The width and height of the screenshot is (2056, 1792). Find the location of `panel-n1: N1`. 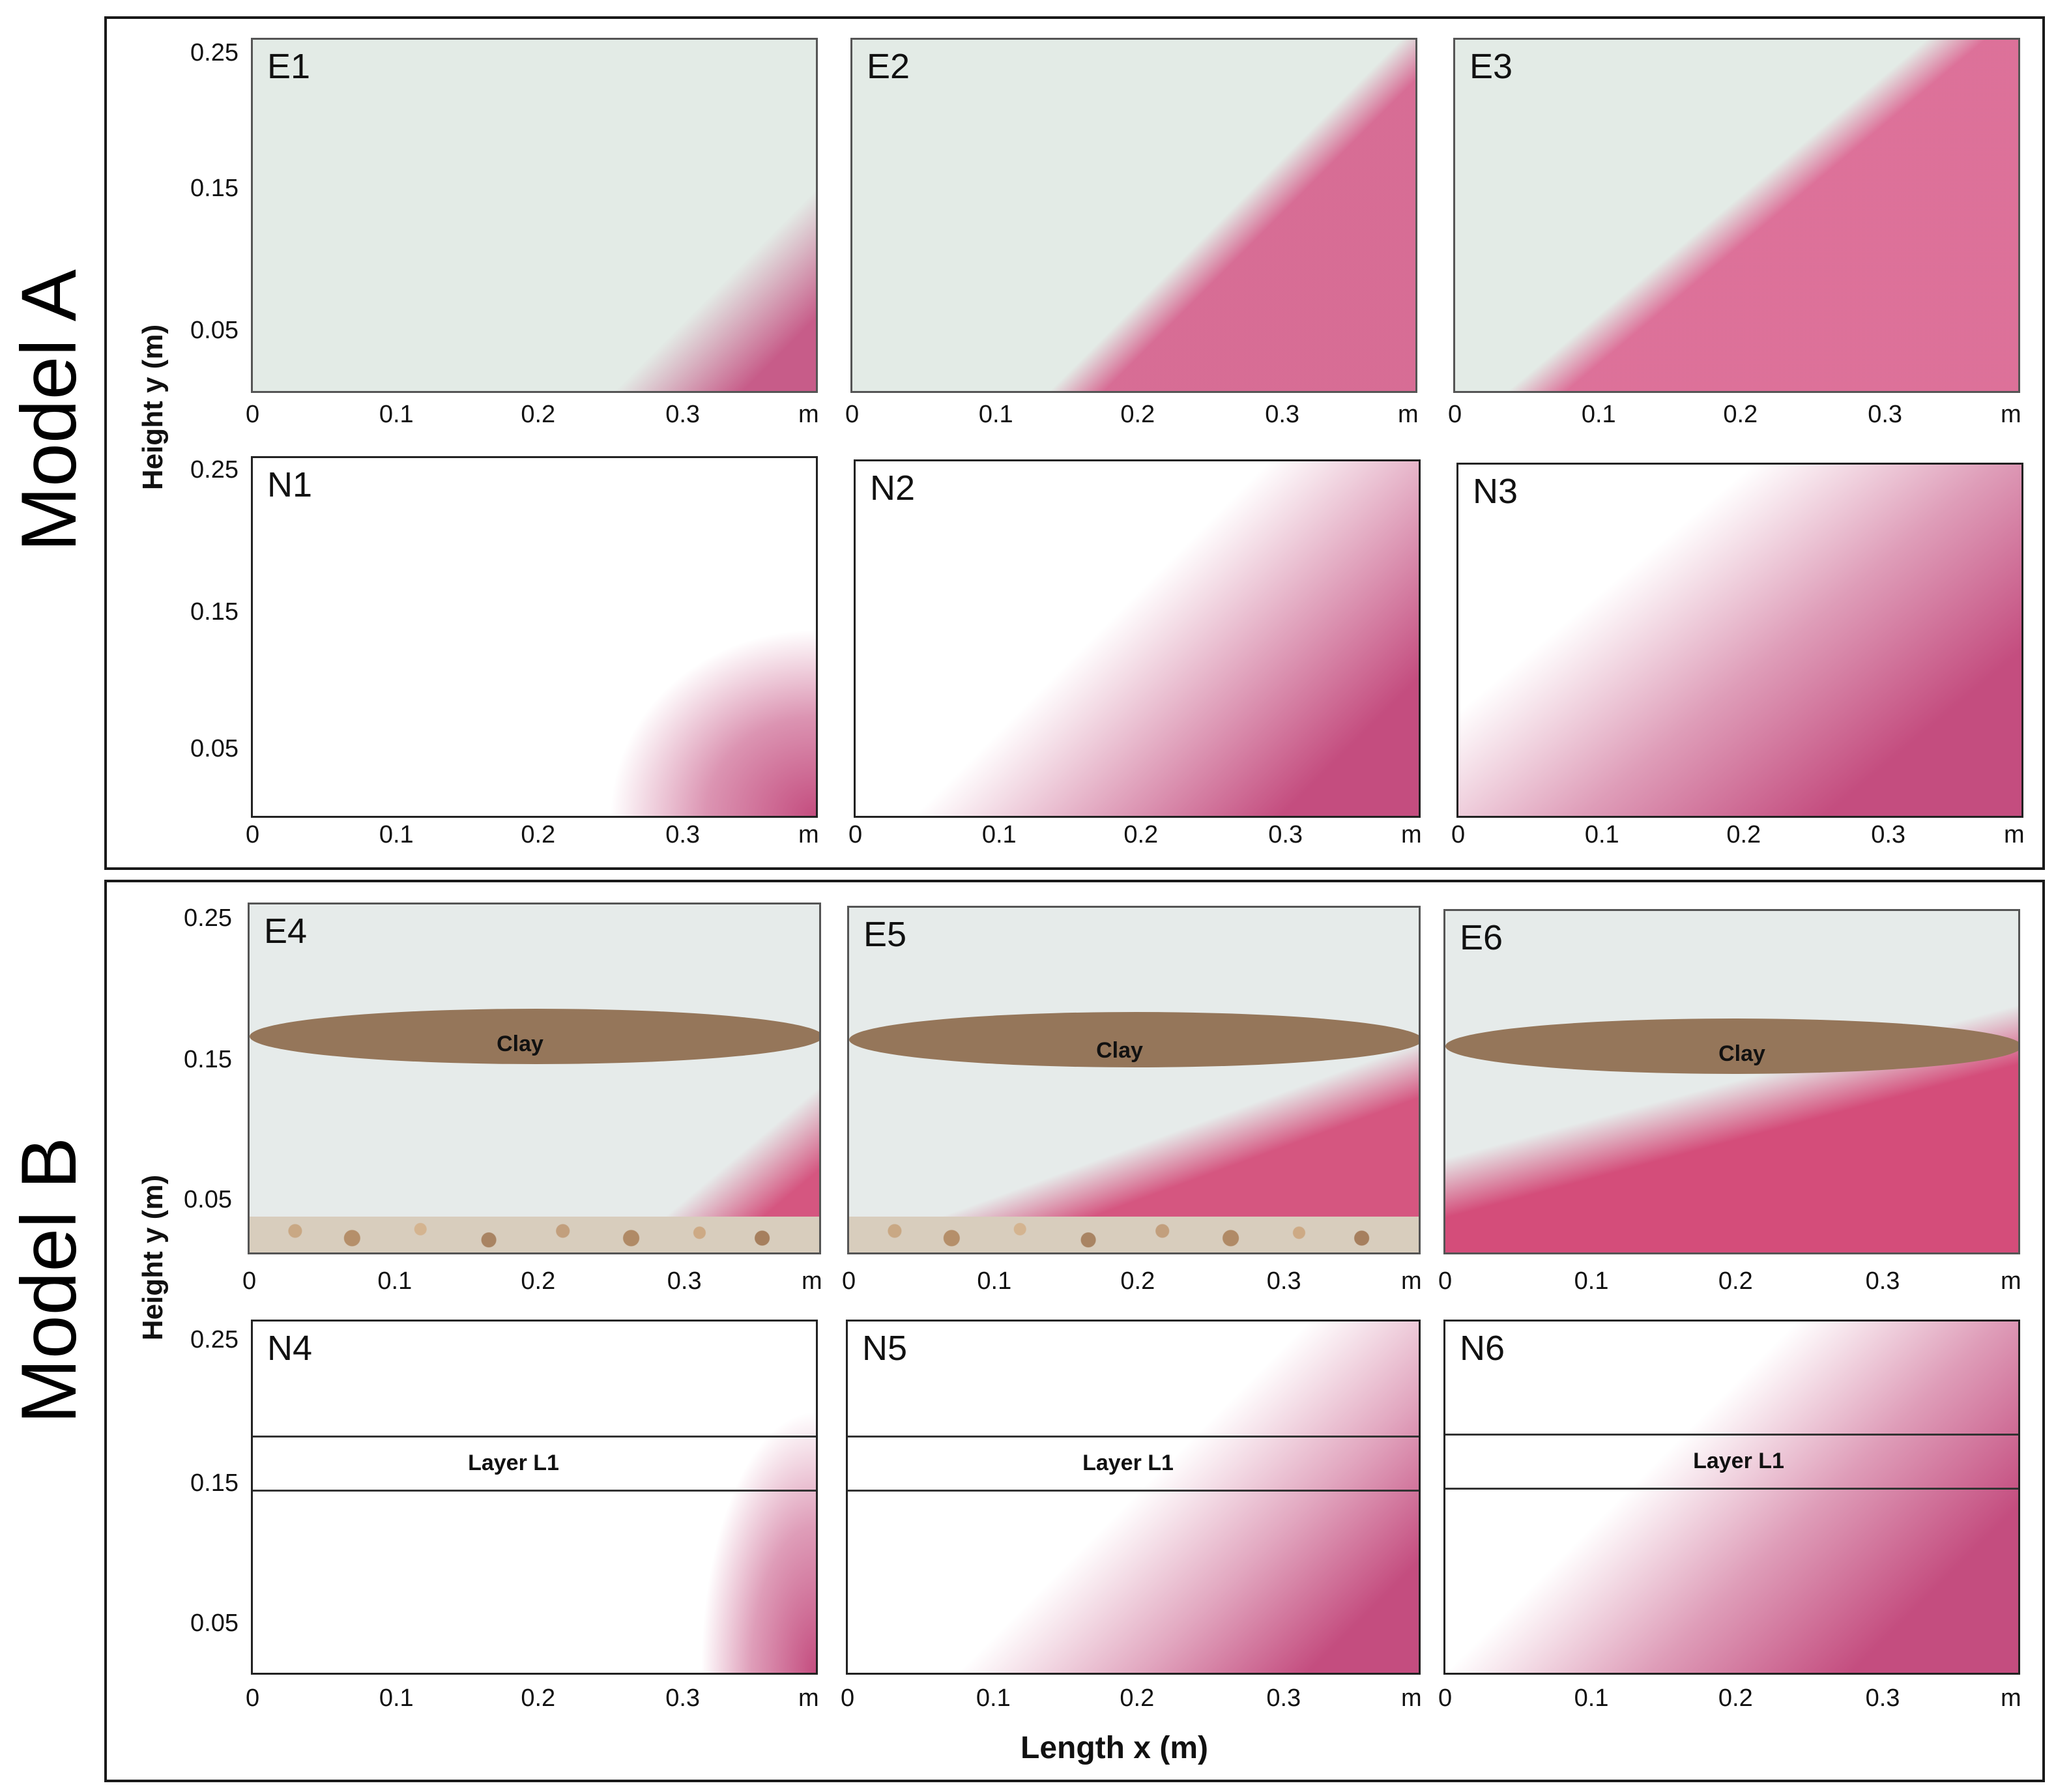

panel-n1: N1 is located at coordinates (534, 637).